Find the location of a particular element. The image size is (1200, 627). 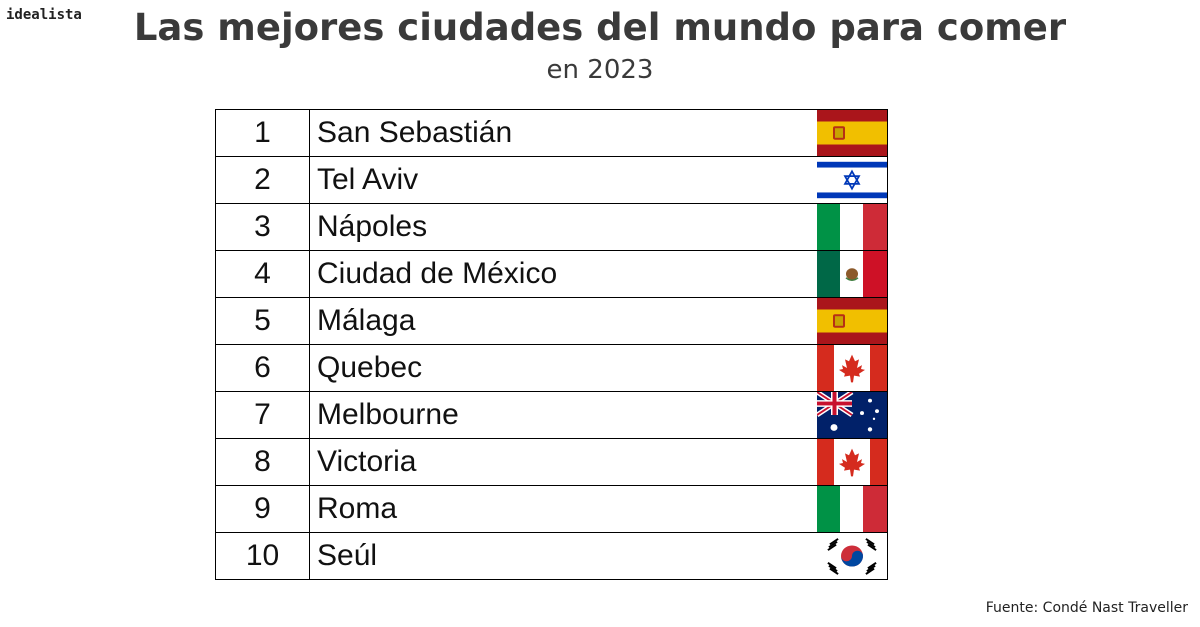

rank-cell: 7 is located at coordinates (262, 415).